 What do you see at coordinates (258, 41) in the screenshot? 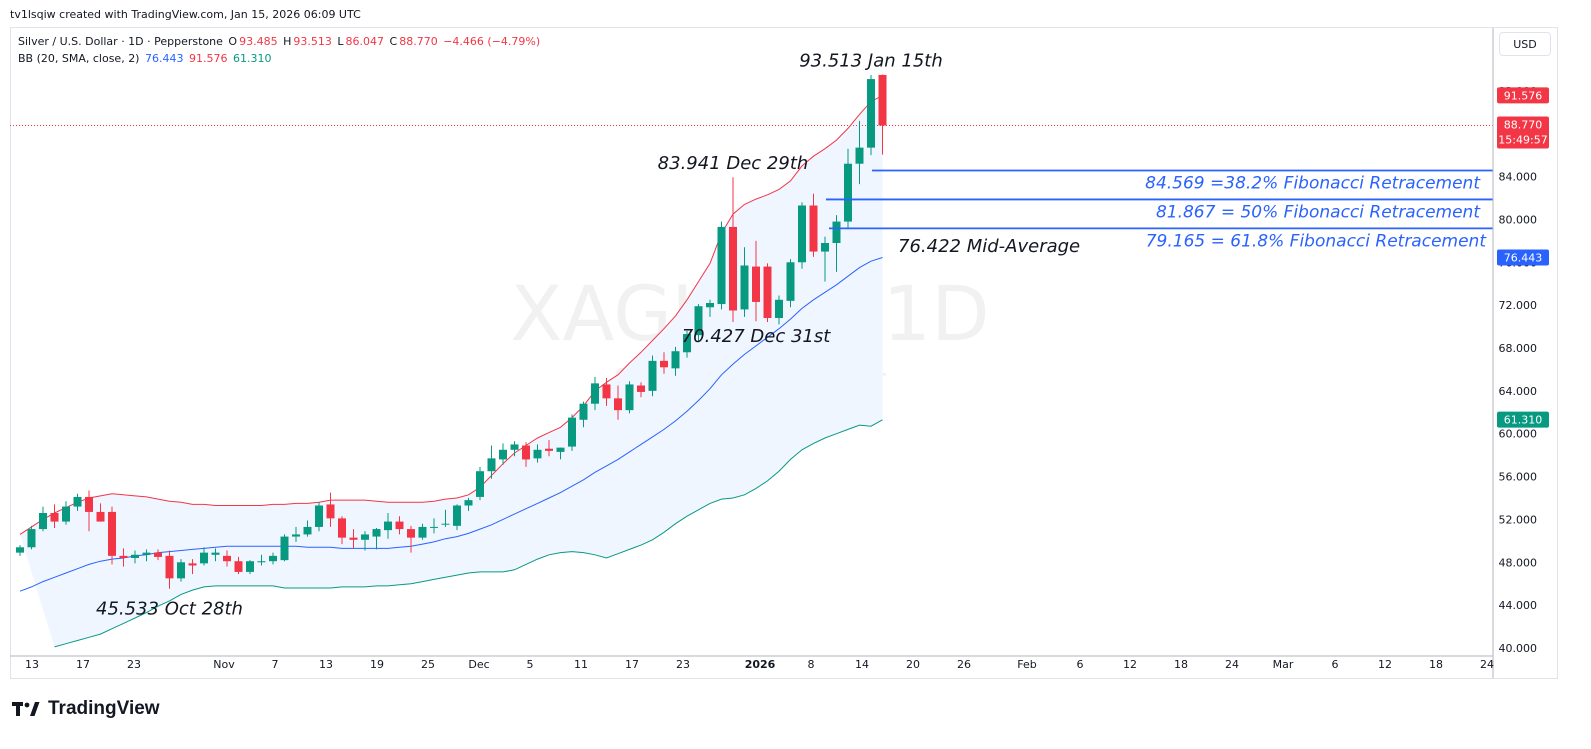
I see `open-value: 93.485` at bounding box center [258, 41].